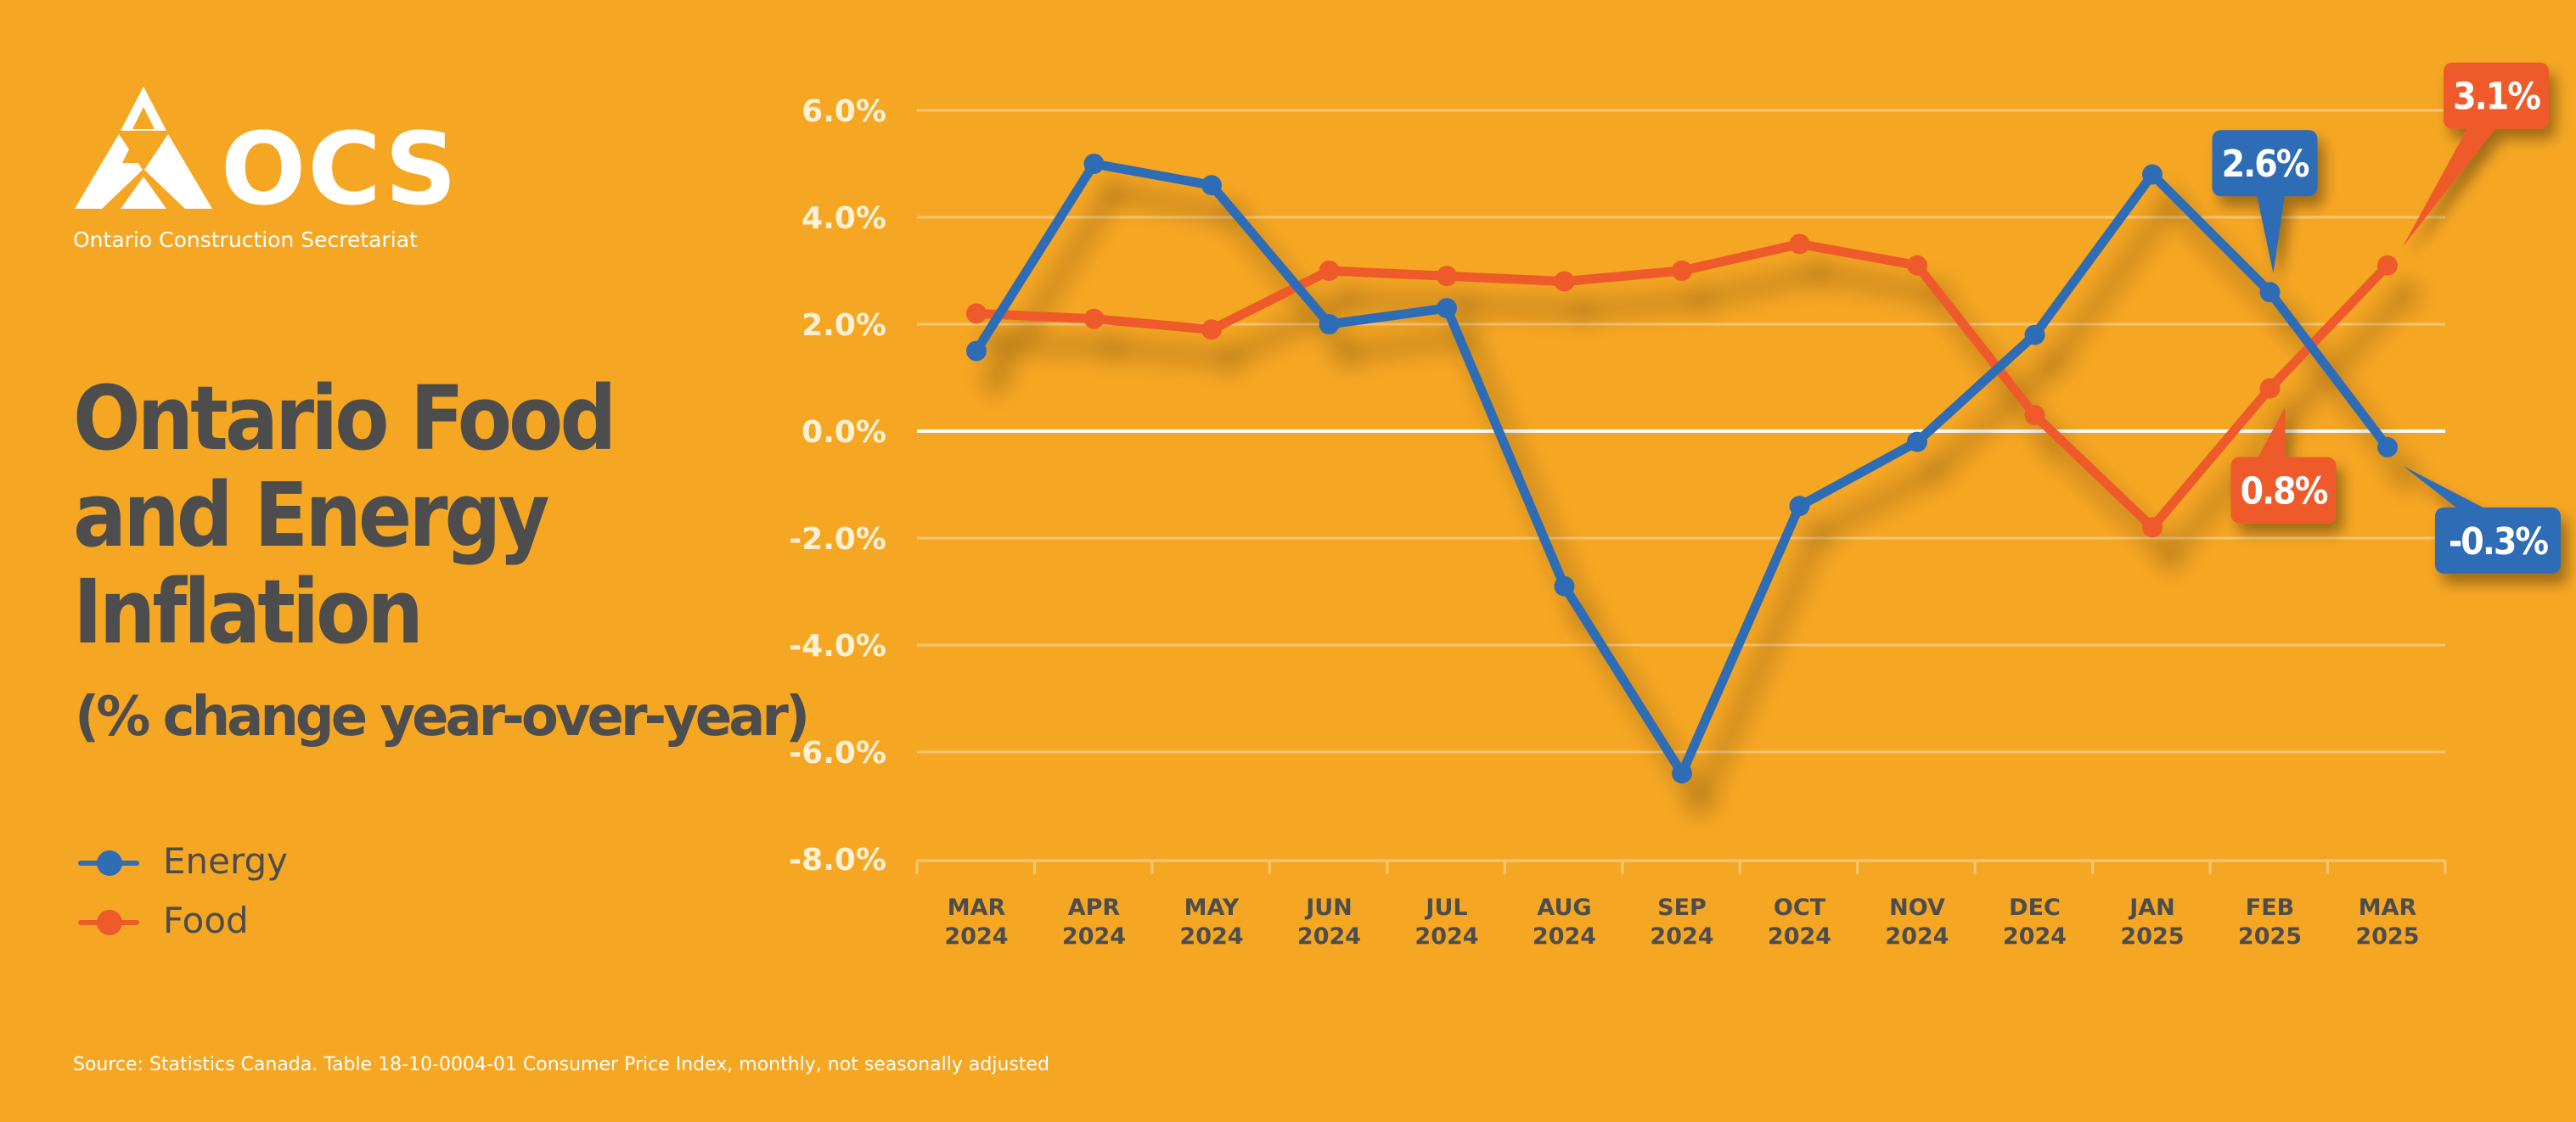  I want to click on series-line-food, so click(1682, 385).